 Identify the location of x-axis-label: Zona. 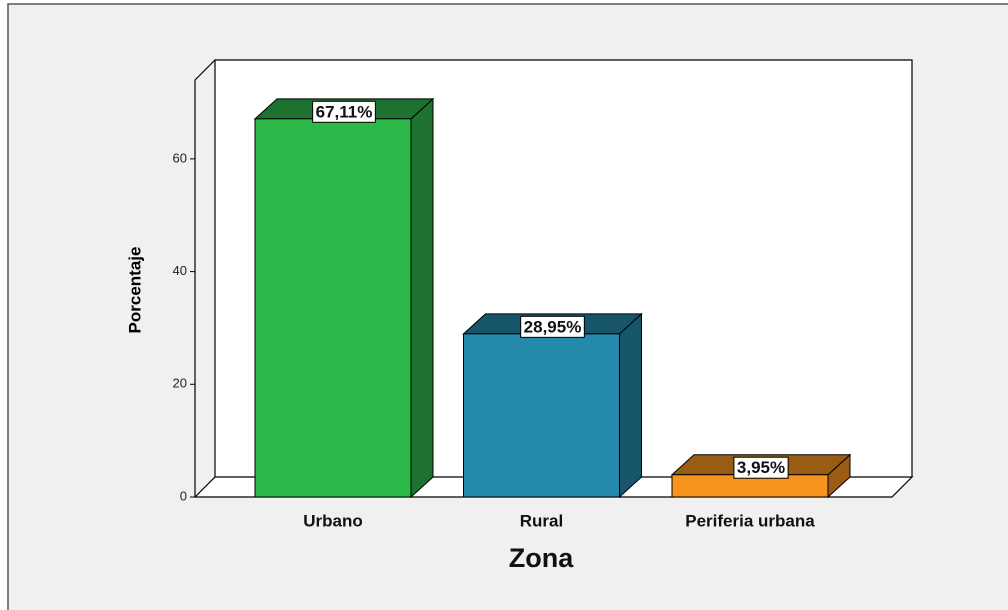
(541, 558).